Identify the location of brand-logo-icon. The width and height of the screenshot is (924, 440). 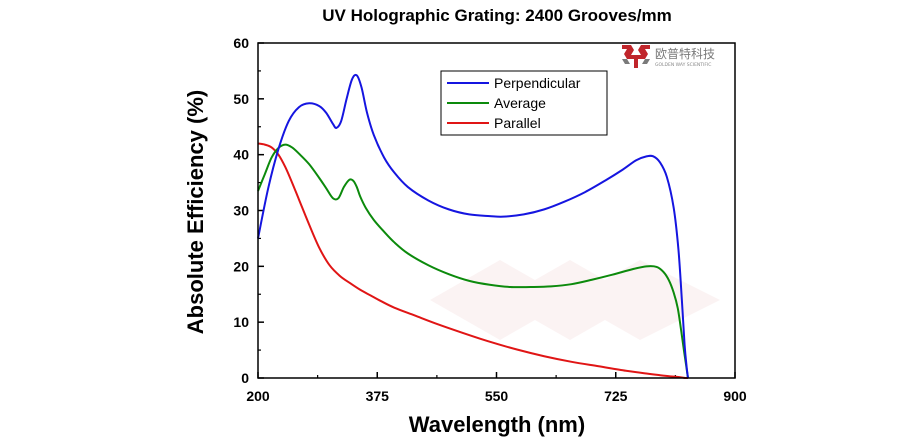
(636, 56).